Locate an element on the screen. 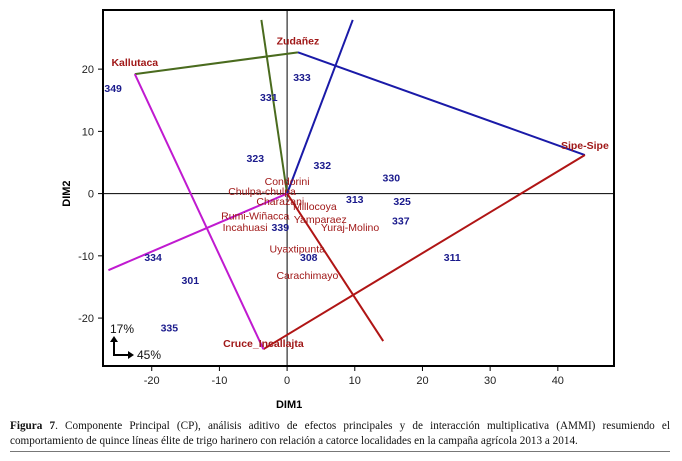 This screenshot has width=682, height=461. x-tick-label: 10 is located at coordinates (355, 381).